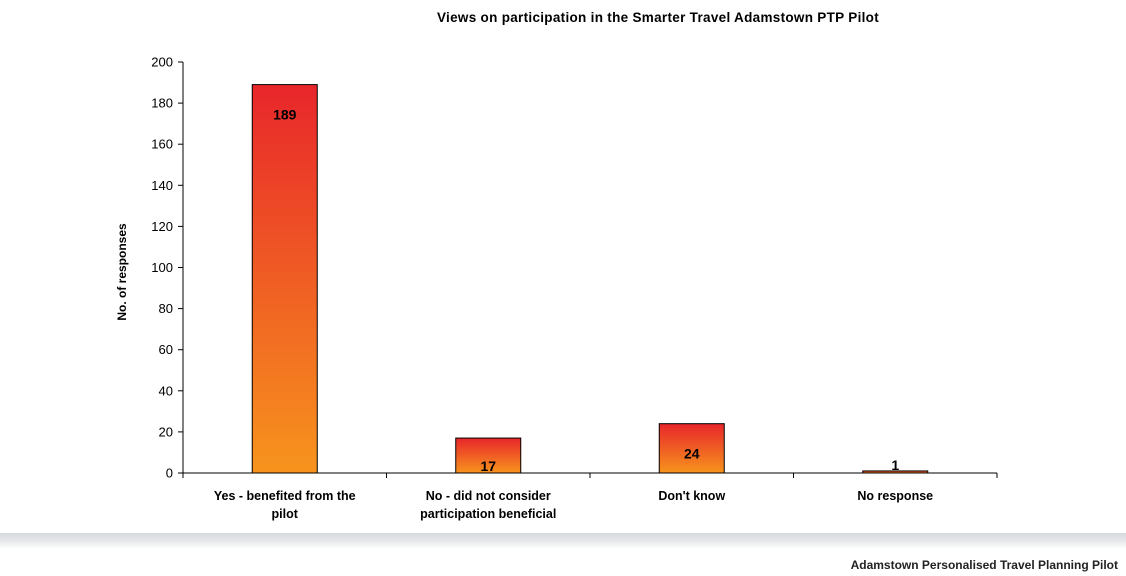 The image size is (1126, 576). I want to click on x-tick-label: No - did not consider, so click(488, 496).